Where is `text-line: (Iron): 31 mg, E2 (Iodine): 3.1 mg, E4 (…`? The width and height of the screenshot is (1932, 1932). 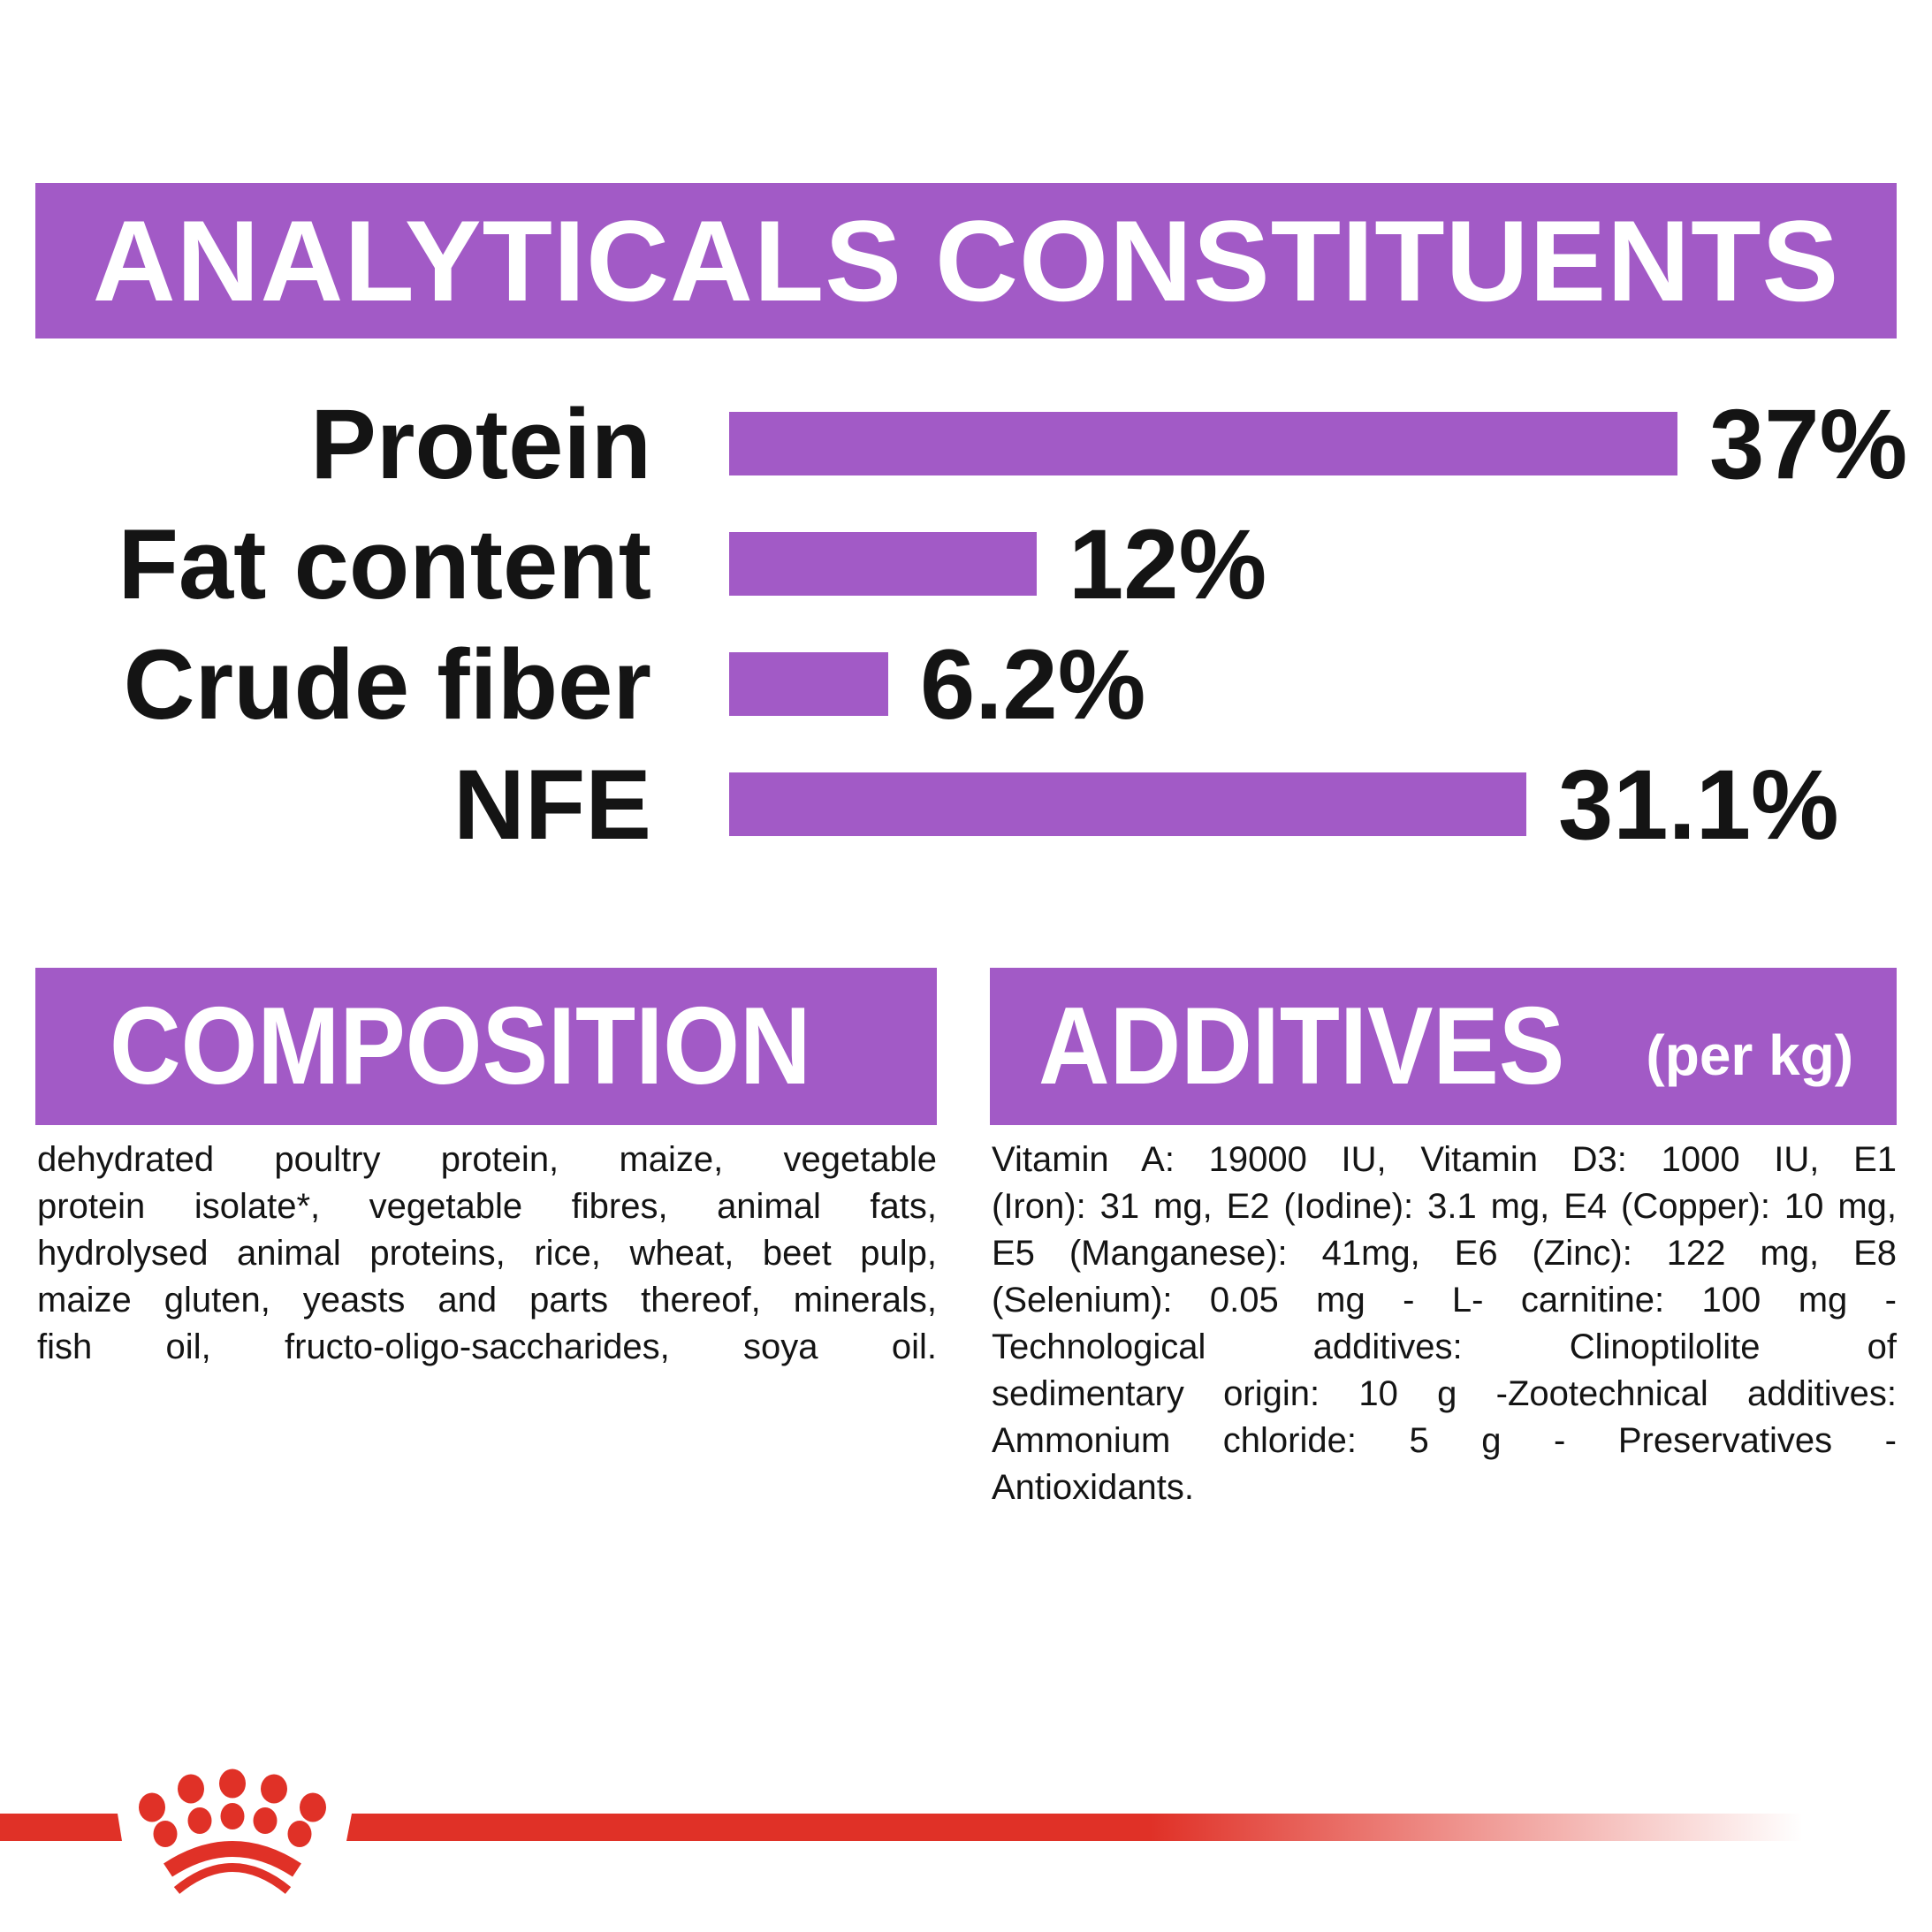 text-line: (Iron): 31 mg, E2 (Iodine): 3.1 mg, E4 (… is located at coordinates (1444, 1206).